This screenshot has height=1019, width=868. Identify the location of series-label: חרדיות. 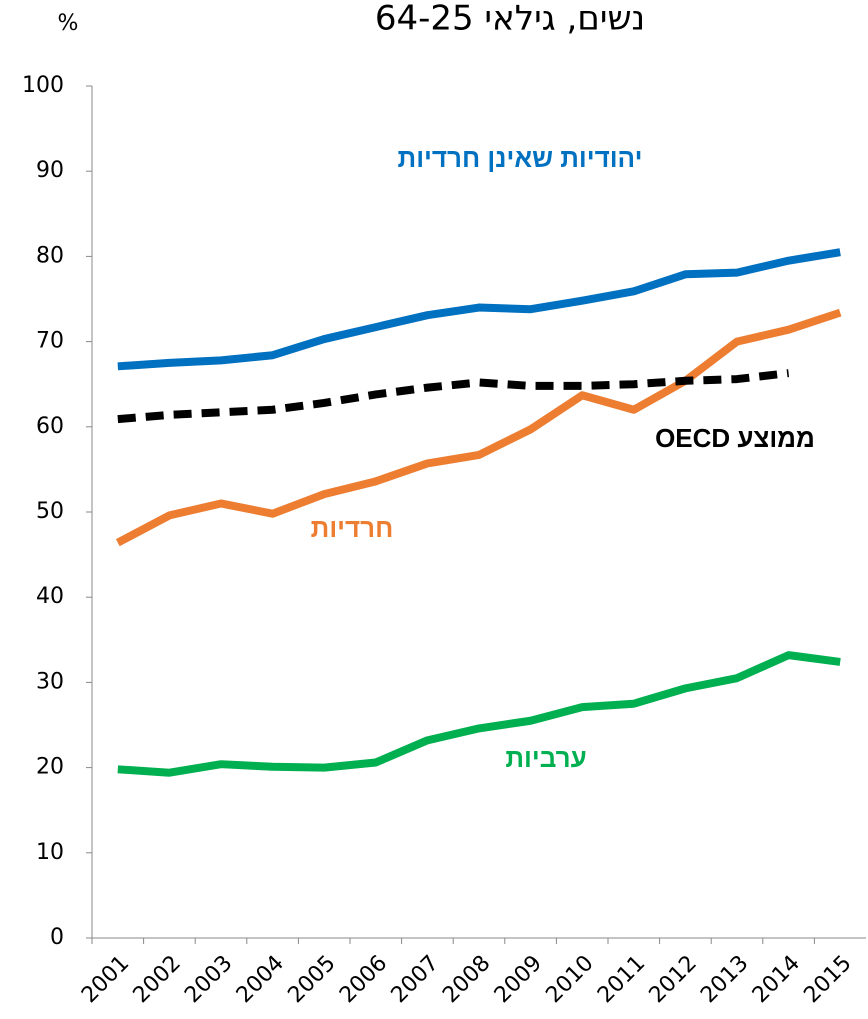
(352, 528).